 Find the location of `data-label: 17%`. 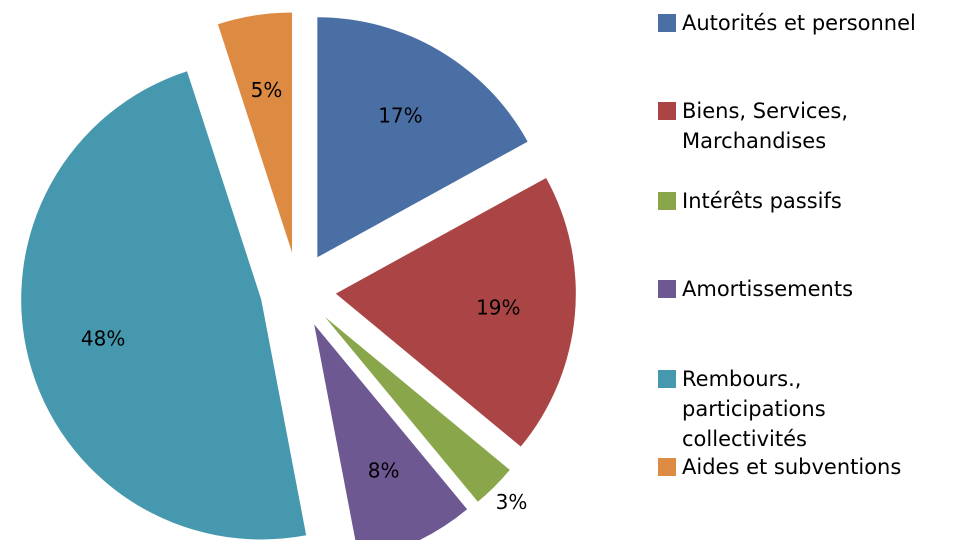

data-label: 17% is located at coordinates (400, 115).